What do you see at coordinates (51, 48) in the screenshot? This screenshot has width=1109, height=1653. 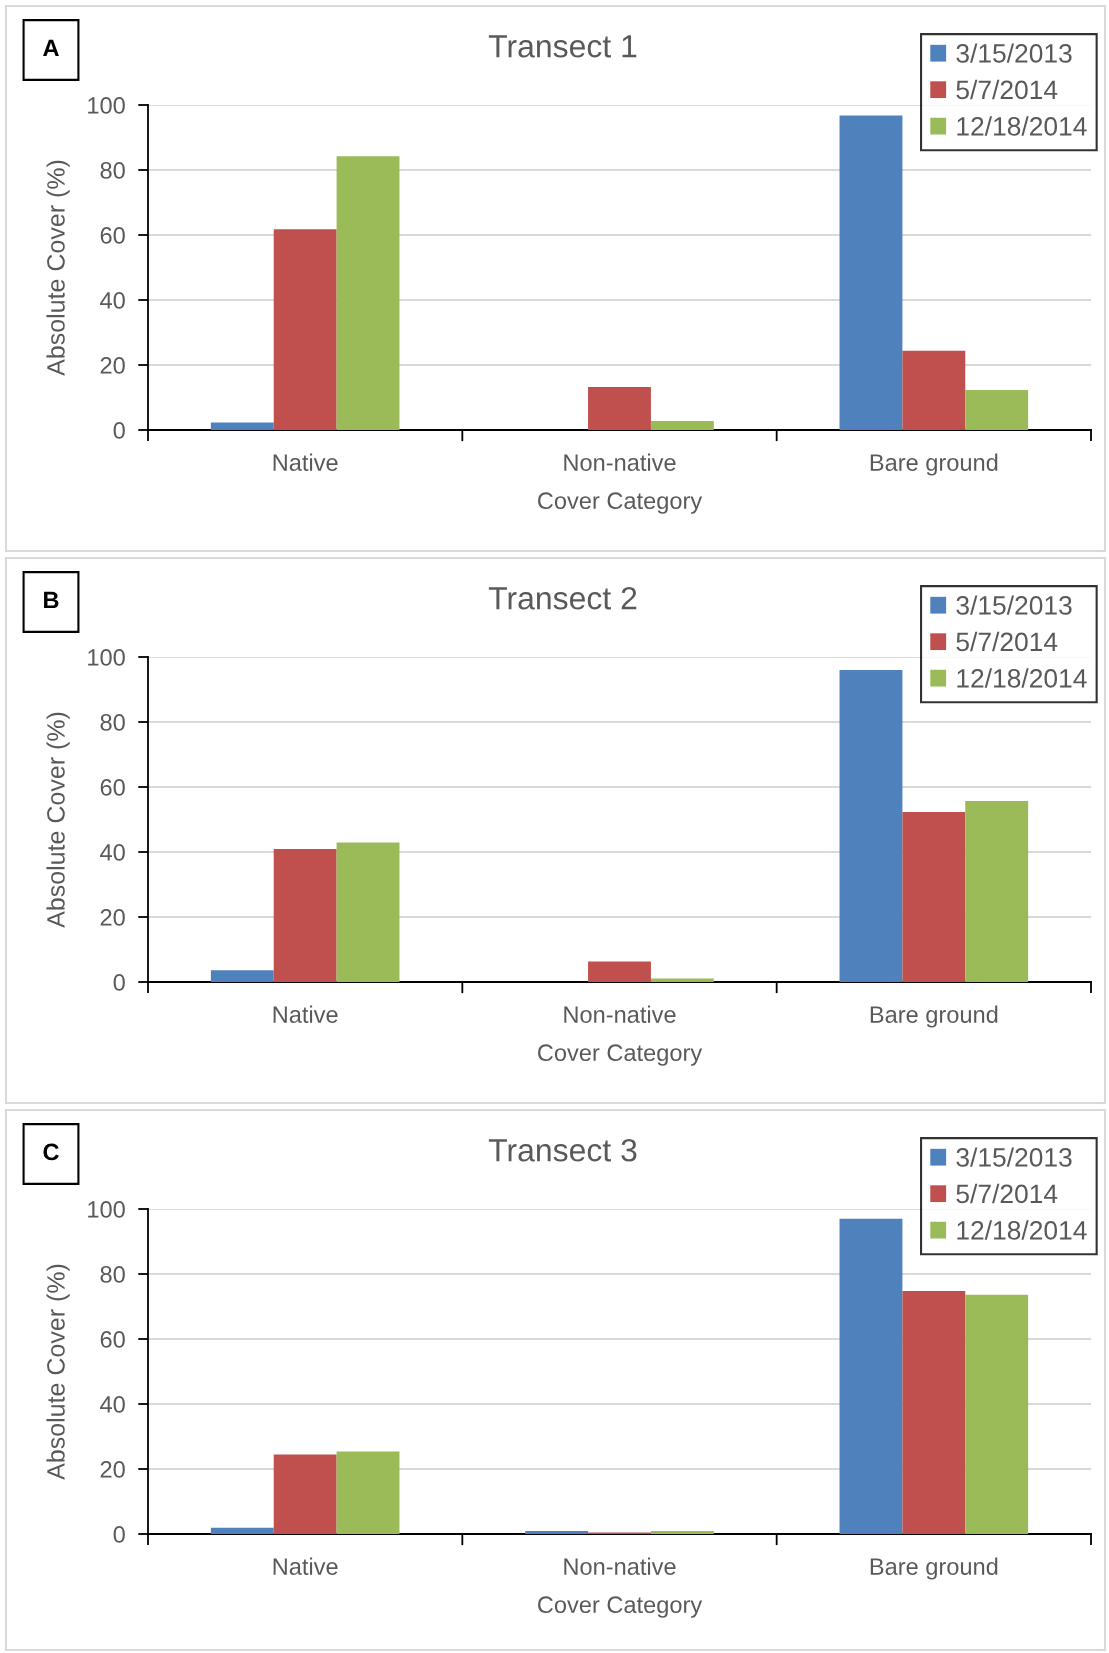 I see `text: A` at bounding box center [51, 48].